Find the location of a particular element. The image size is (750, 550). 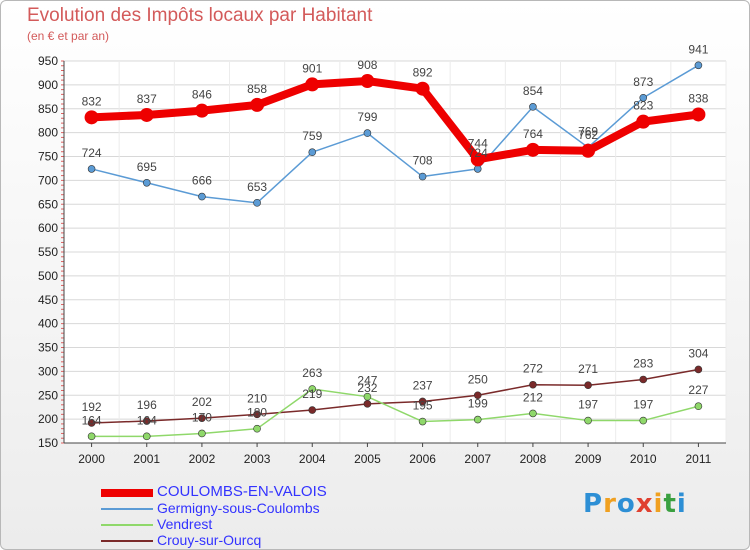

logo-letter: P is located at coordinates (593, 504).